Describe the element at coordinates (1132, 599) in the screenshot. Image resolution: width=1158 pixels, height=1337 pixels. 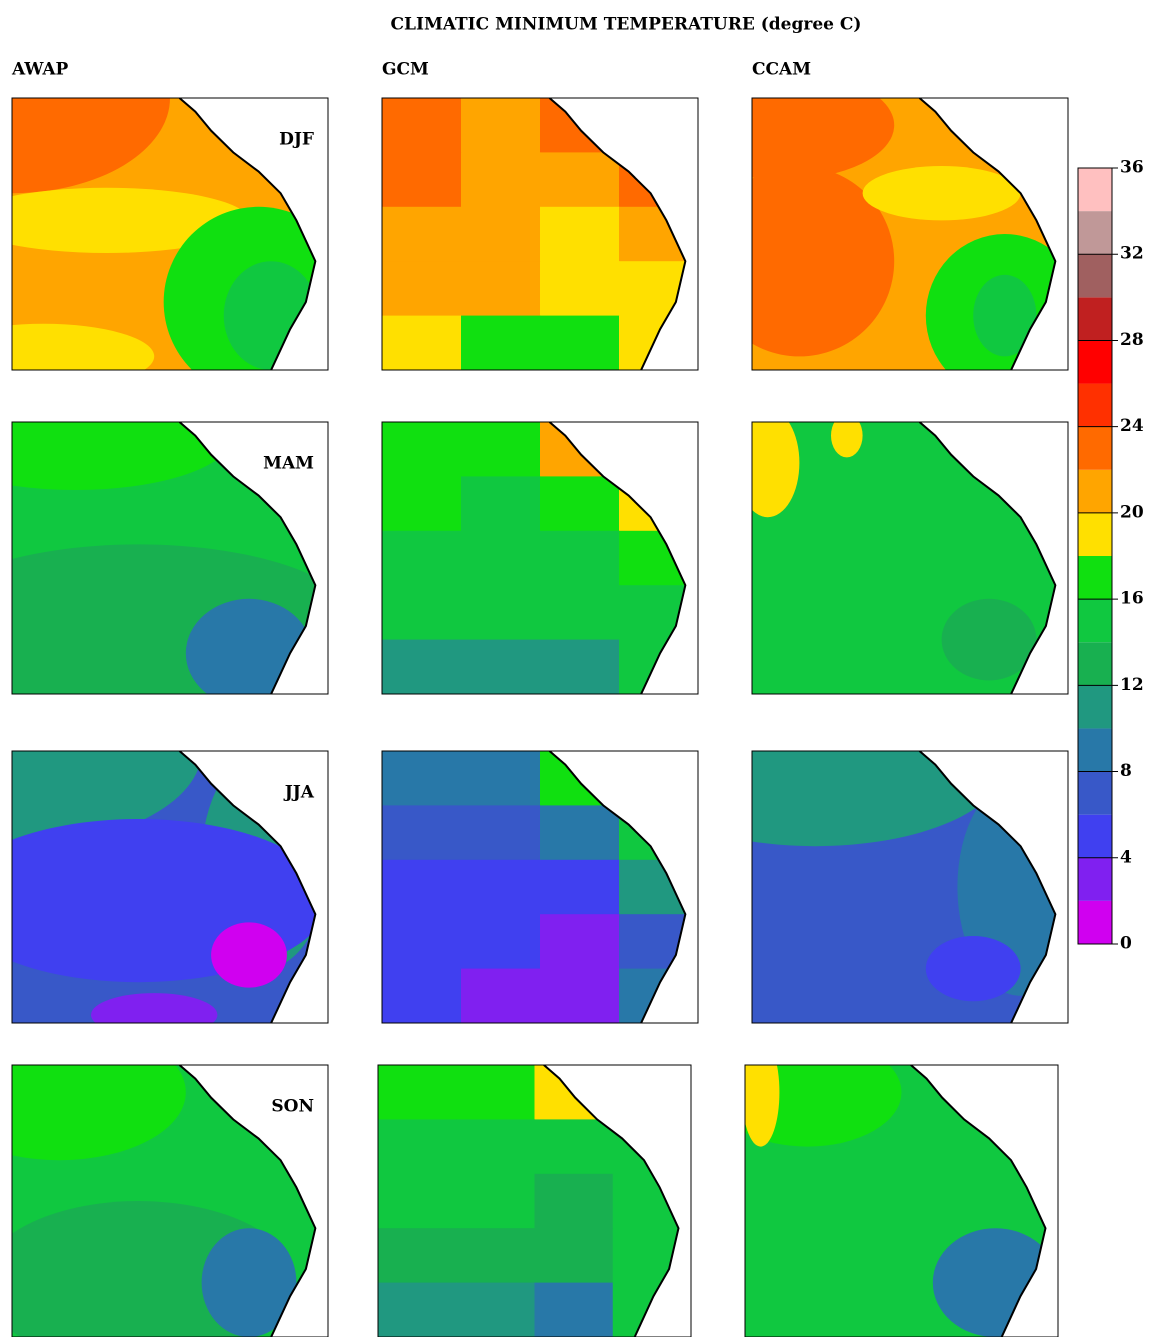
I see `colorbar-tick-label: 16` at that location.